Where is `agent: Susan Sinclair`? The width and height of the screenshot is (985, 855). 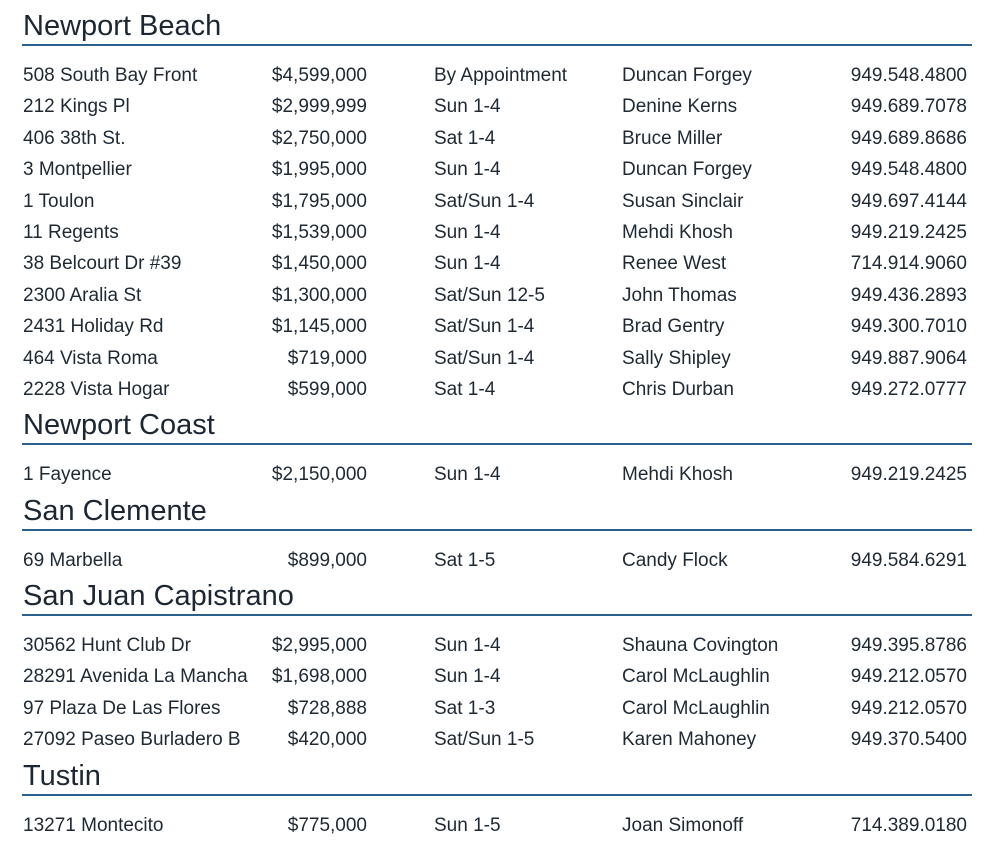
agent: Susan Sinclair is located at coordinates (683, 201).